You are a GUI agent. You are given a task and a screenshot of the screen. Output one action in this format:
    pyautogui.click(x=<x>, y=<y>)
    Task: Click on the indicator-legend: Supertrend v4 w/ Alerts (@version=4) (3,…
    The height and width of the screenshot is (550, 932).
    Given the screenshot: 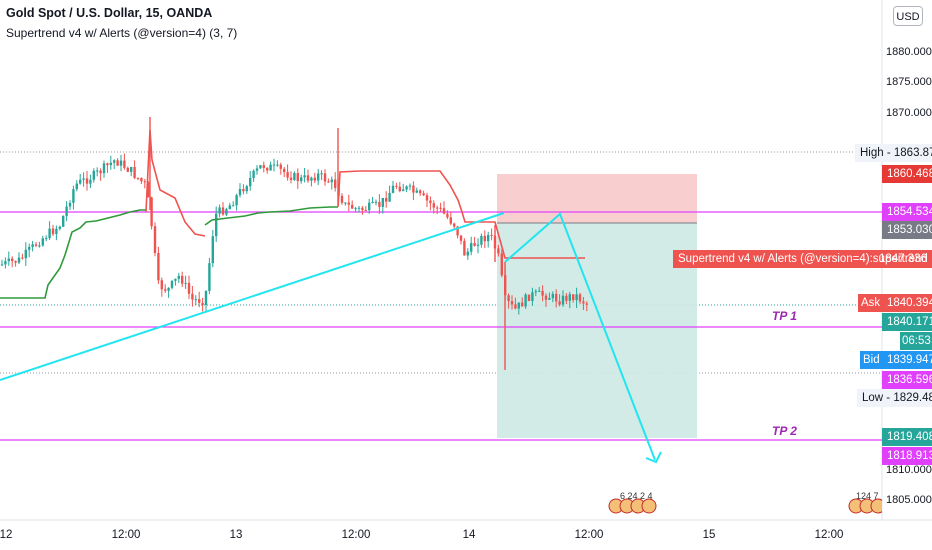 What is the action you would take?
    pyautogui.click(x=122, y=33)
    